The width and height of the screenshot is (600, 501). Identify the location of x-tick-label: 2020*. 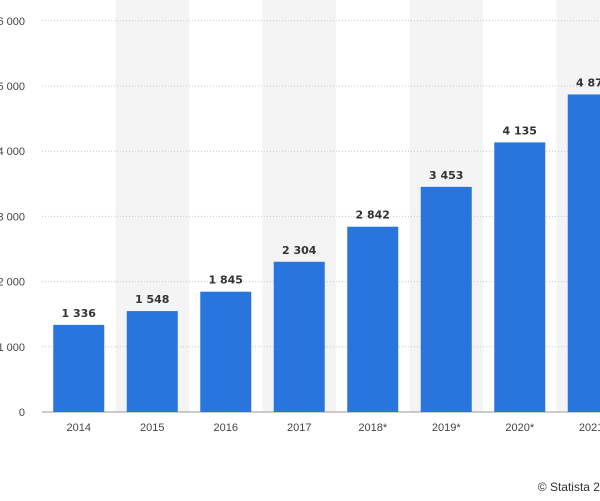
(519, 428).